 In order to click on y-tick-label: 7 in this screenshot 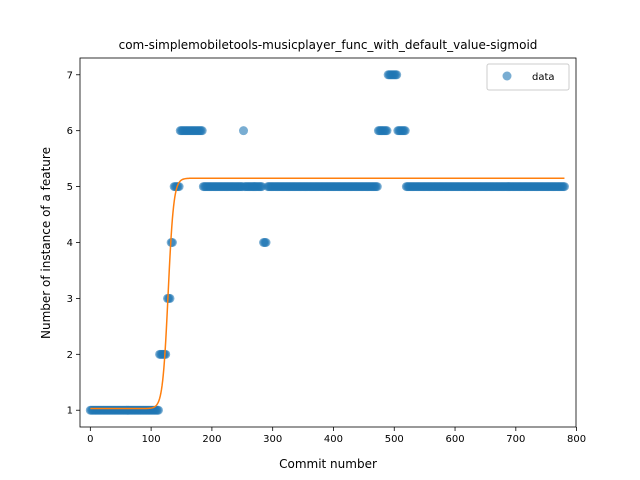, I will do `click(70, 75)`.